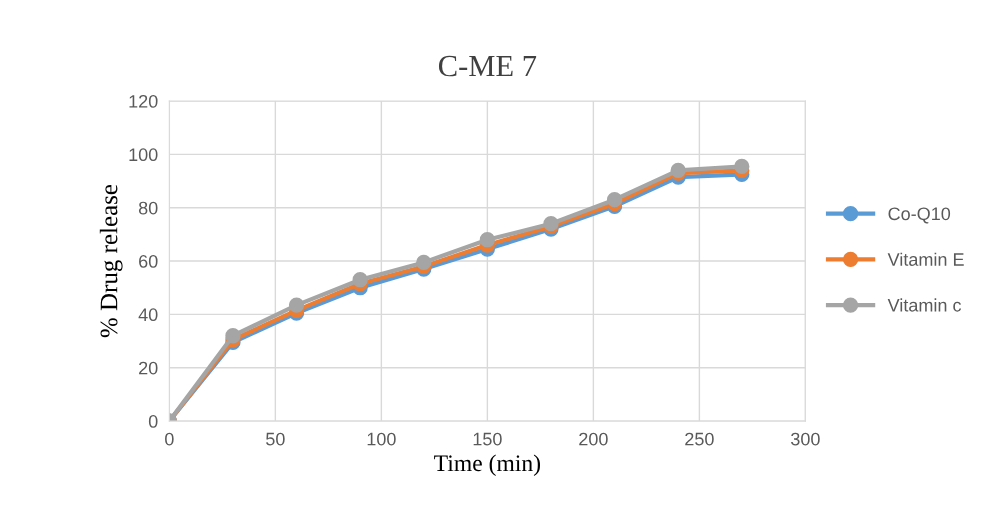 The height and width of the screenshot is (529, 1008). I want to click on x-tick-label: 200, so click(593, 439).